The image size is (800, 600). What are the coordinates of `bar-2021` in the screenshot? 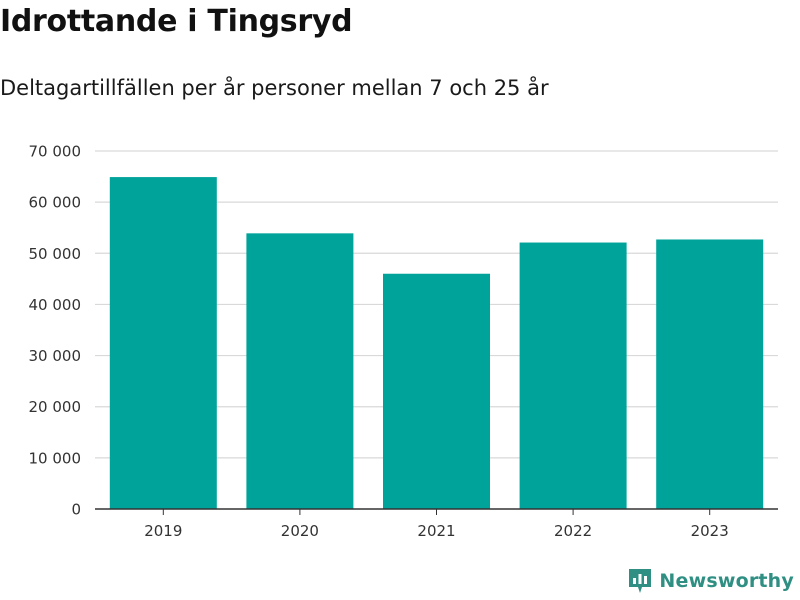 It's located at (436, 391).